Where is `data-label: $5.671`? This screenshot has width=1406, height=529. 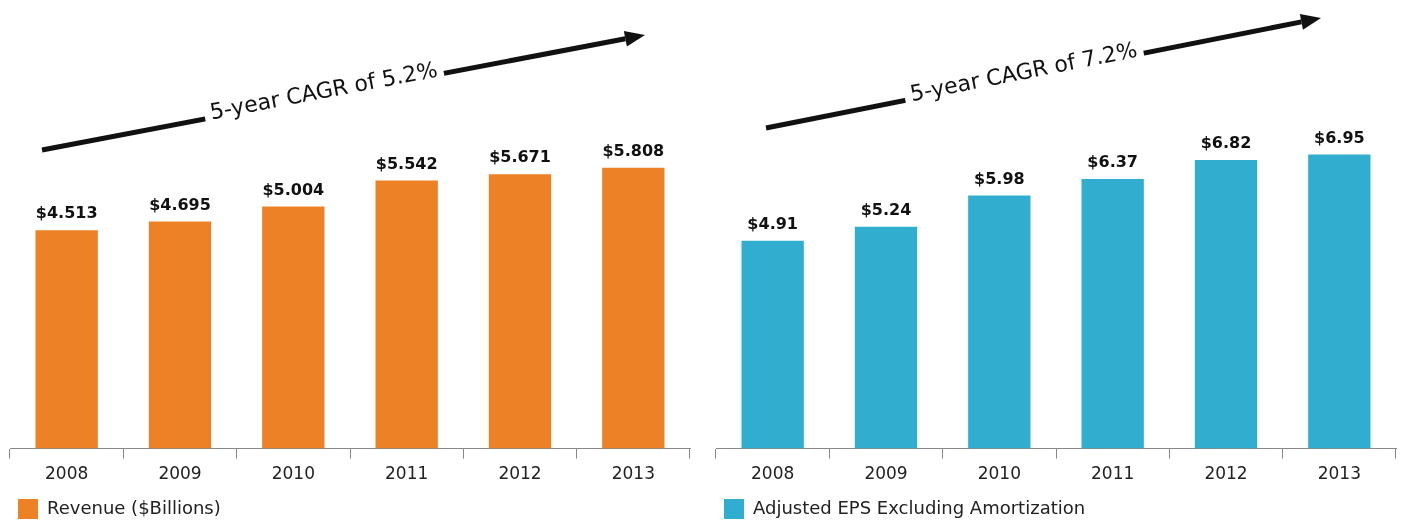
data-label: $5.671 is located at coordinates (520, 157).